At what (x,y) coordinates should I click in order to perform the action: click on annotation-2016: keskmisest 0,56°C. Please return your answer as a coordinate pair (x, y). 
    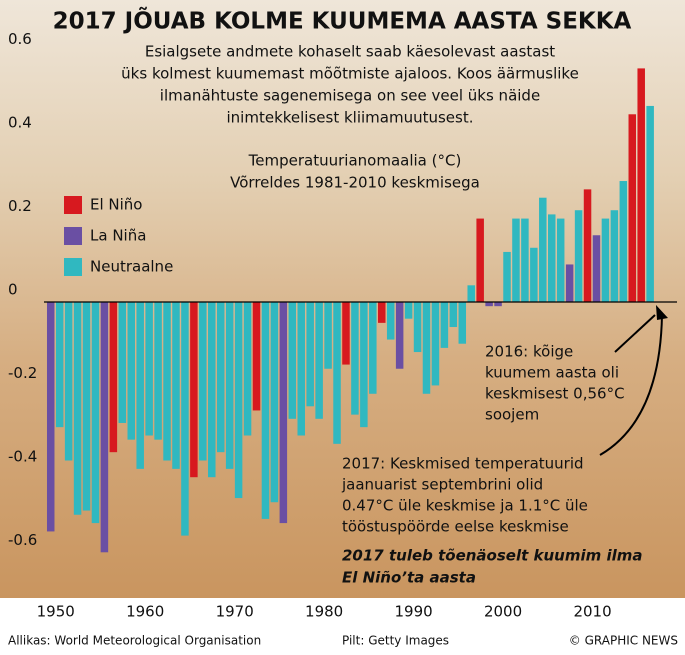
    Looking at the image, I should click on (555, 394).